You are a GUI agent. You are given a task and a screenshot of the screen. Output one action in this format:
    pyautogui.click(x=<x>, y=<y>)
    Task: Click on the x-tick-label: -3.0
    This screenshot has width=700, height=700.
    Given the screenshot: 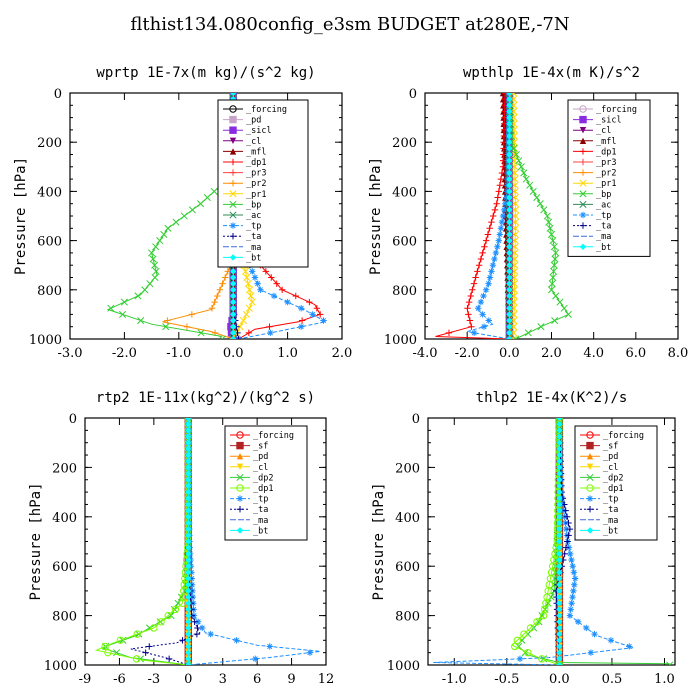 What is the action you would take?
    pyautogui.click(x=69, y=353)
    